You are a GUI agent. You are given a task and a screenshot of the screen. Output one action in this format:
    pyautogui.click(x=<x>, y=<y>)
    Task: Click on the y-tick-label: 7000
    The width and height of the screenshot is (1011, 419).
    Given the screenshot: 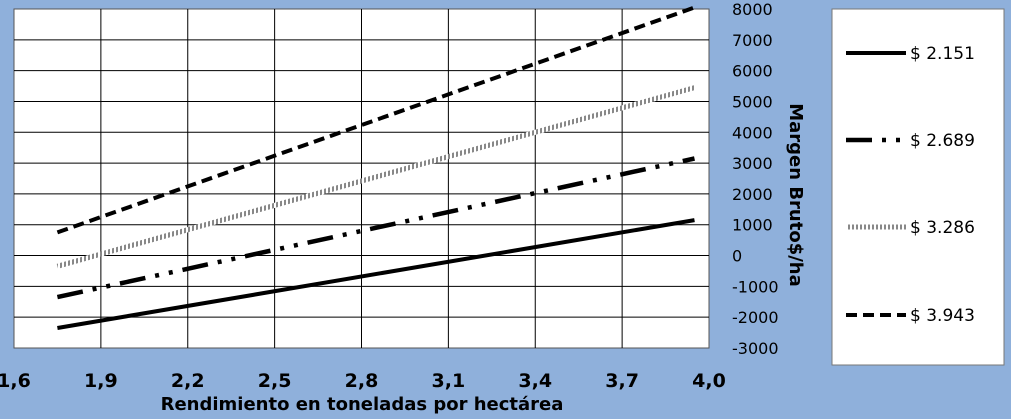 What is the action you would take?
    pyautogui.click(x=752, y=40)
    